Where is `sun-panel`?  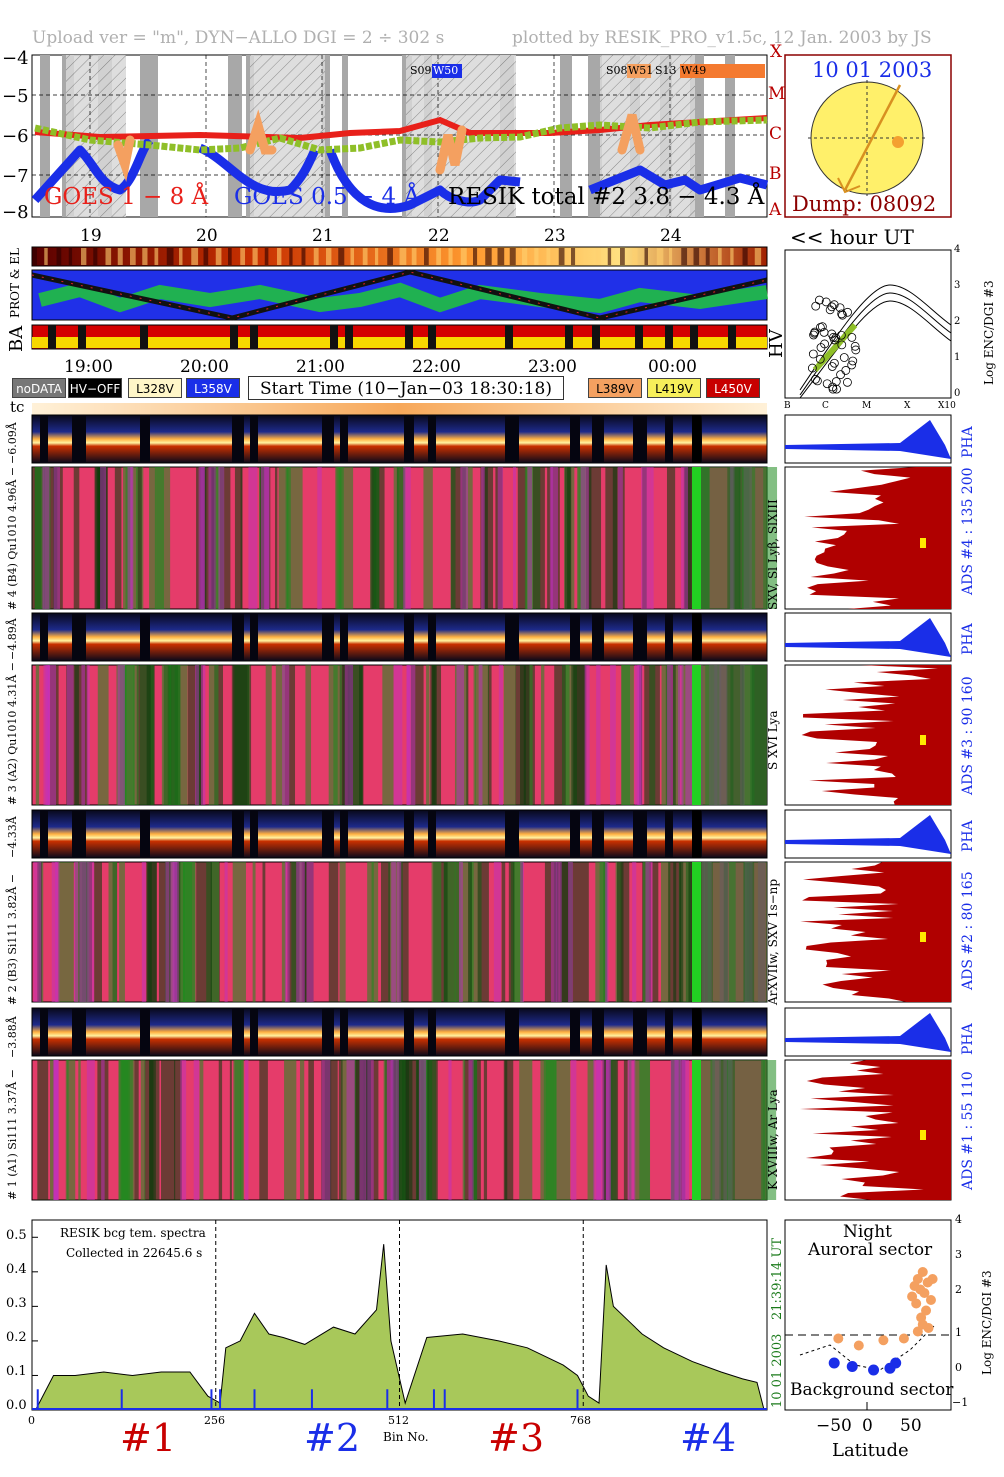 sun-panel is located at coordinates (868, 136).